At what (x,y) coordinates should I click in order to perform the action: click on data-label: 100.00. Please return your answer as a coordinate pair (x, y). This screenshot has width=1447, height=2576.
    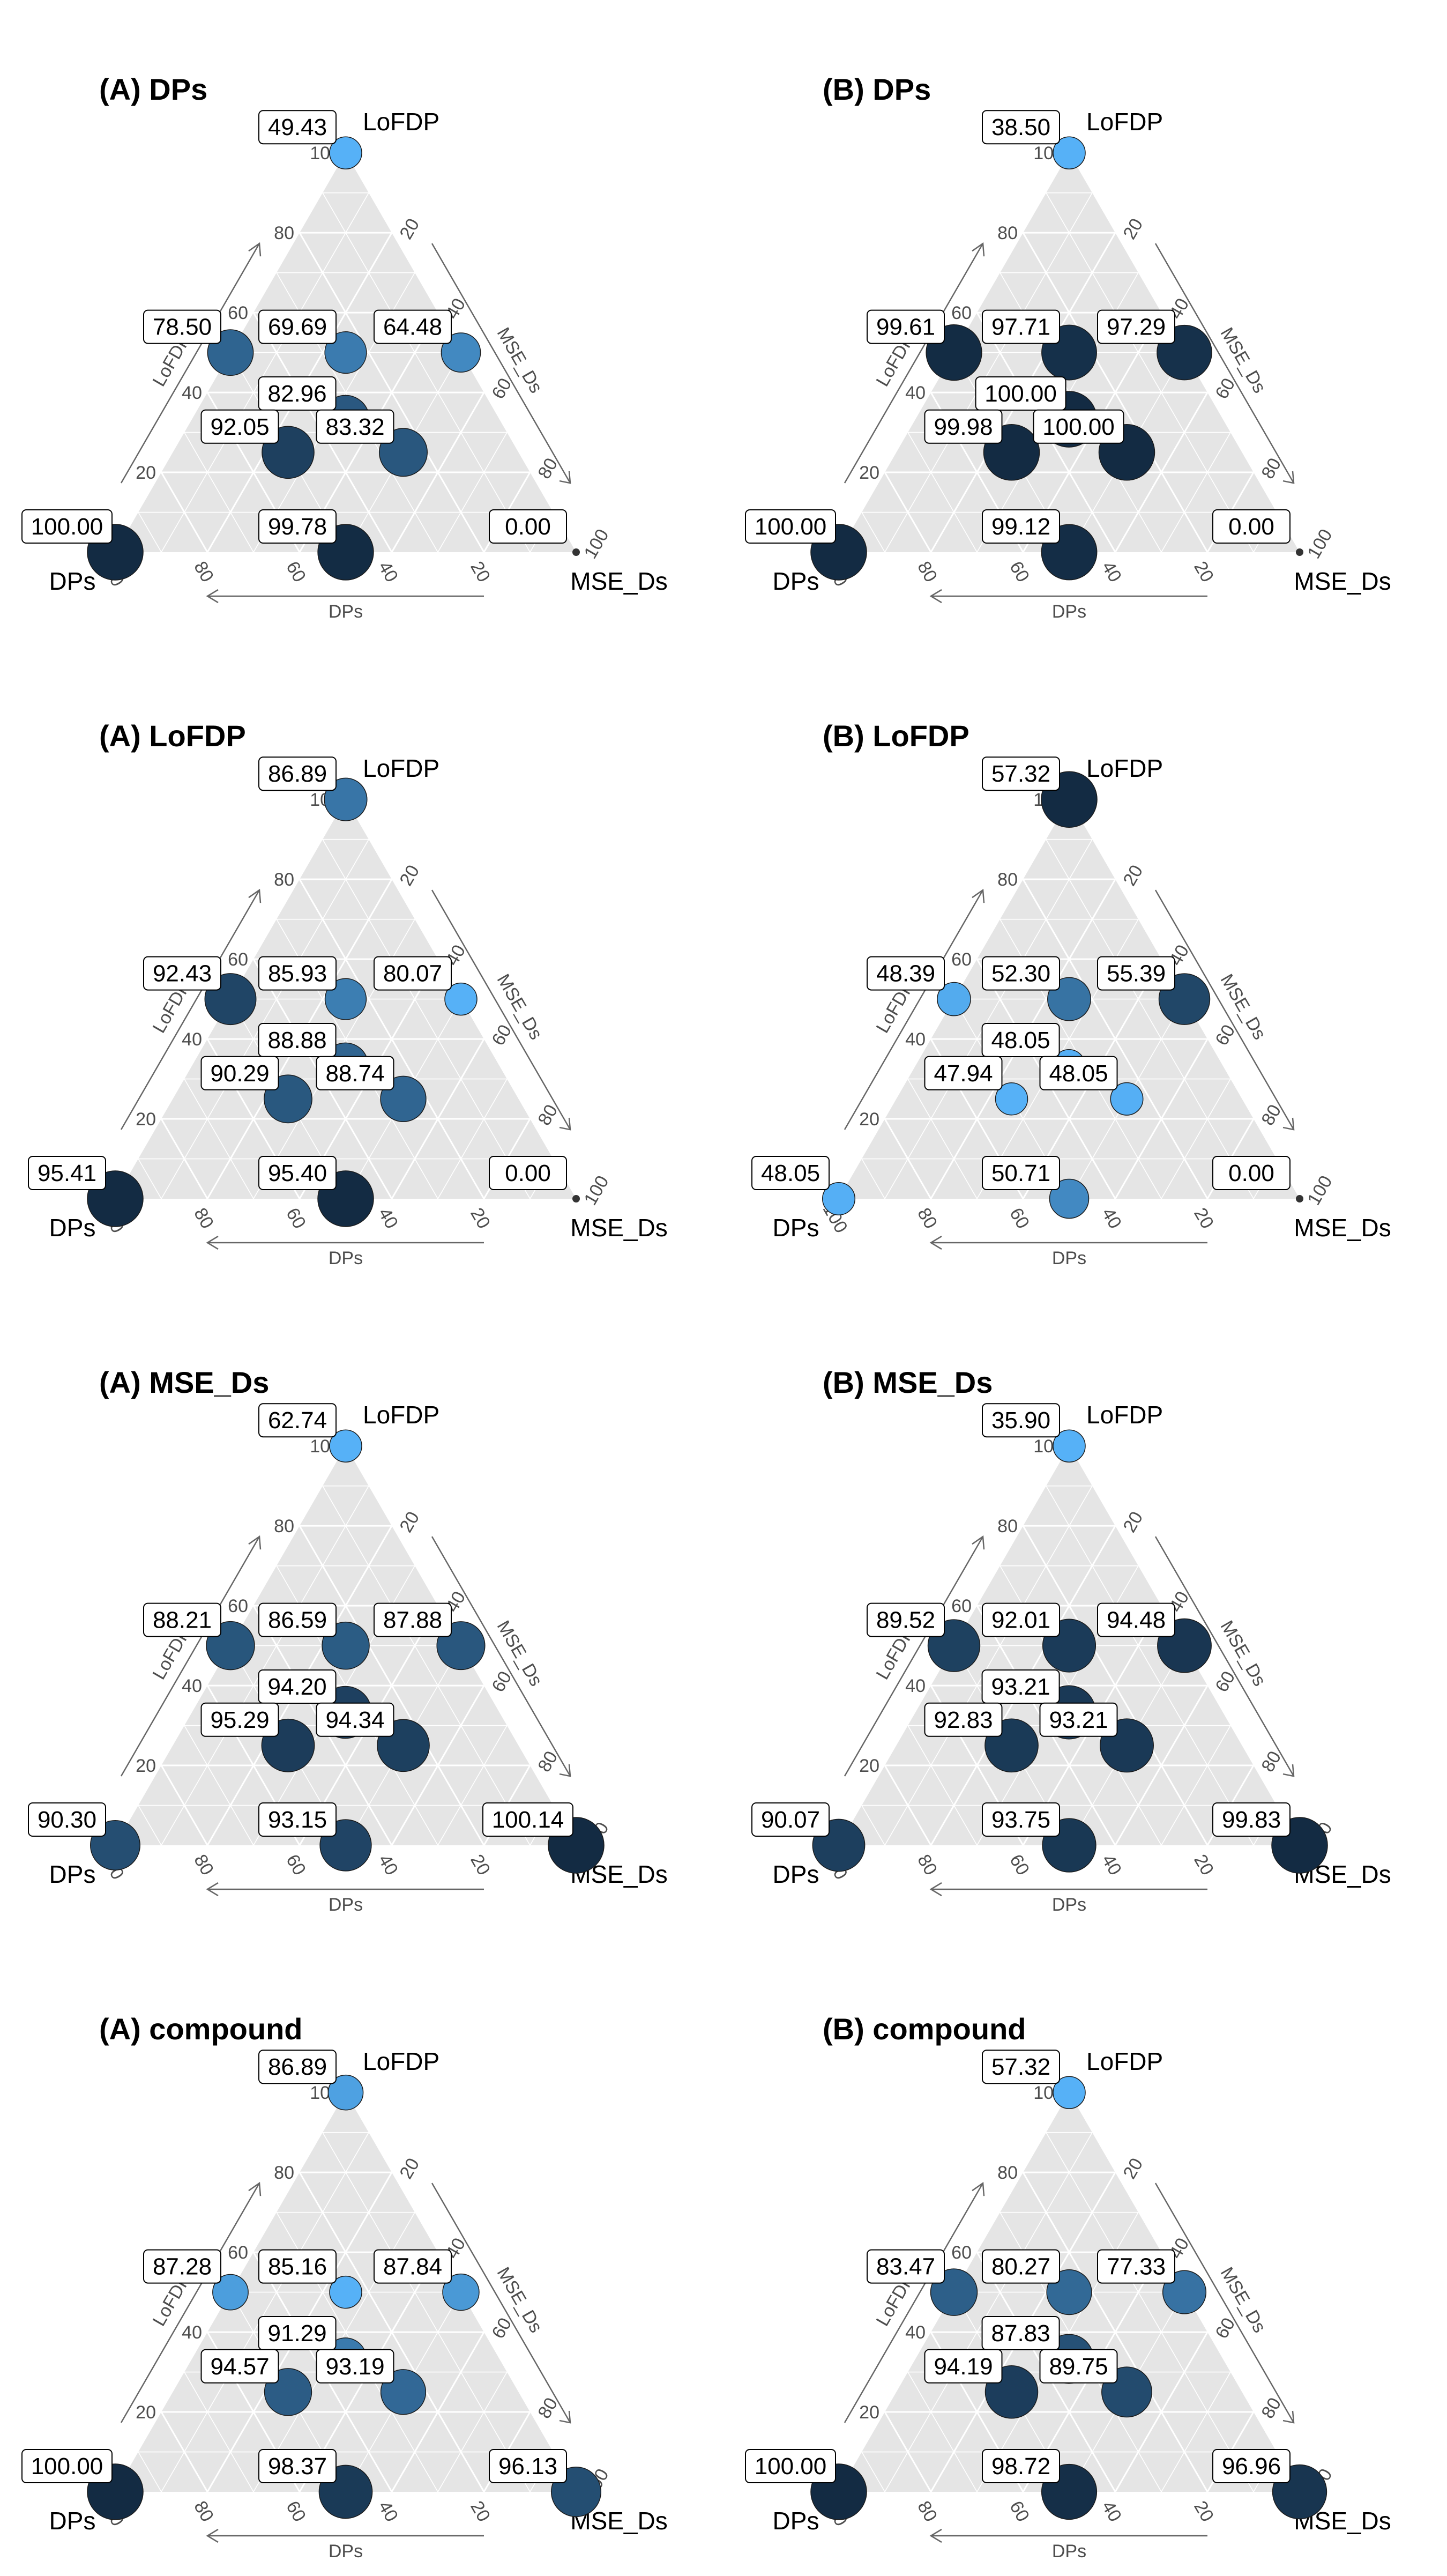
    Looking at the image, I should click on (67, 527).